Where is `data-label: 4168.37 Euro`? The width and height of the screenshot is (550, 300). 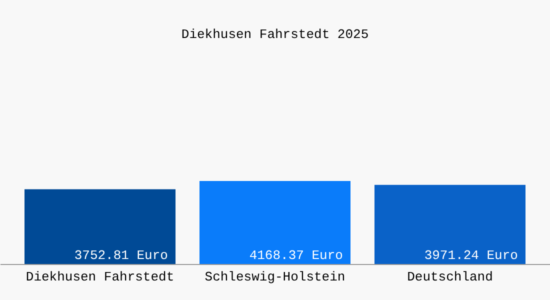
data-label: 4168.37 Euro is located at coordinates (296, 255).